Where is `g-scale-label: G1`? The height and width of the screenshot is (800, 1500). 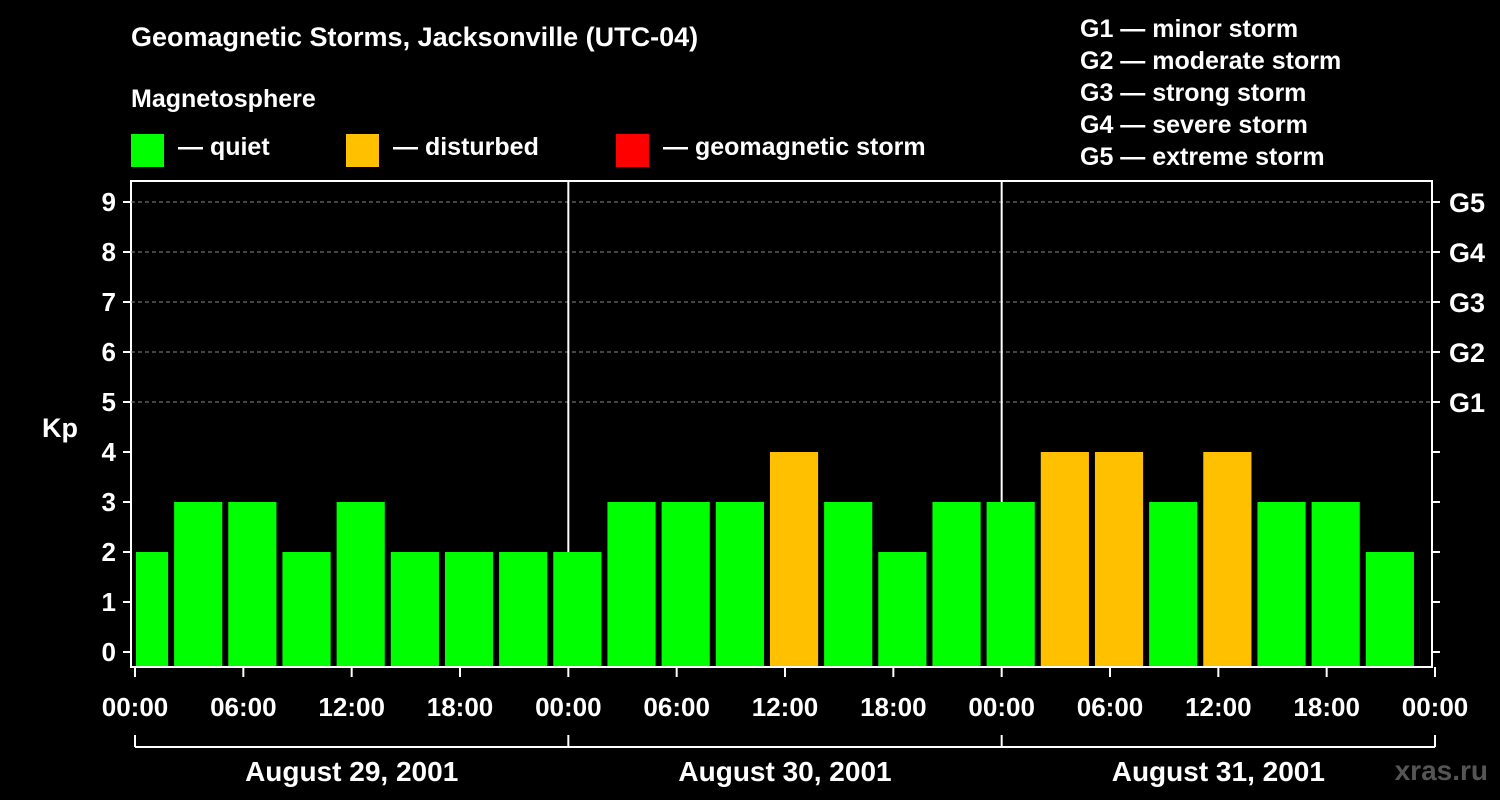 g-scale-label: G1 is located at coordinates (1467, 403).